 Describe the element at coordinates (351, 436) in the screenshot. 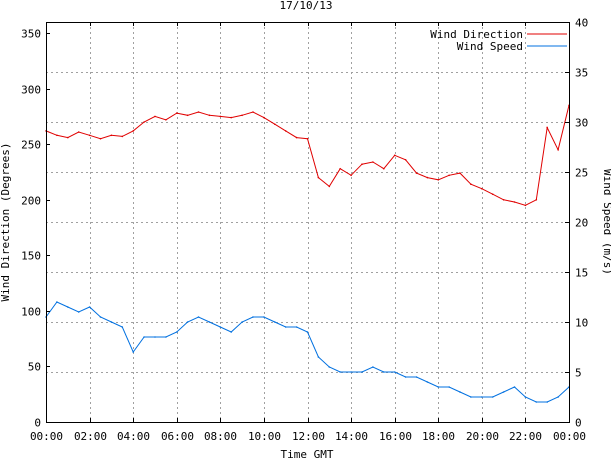

I see `x-tick-label: 14:00` at that location.